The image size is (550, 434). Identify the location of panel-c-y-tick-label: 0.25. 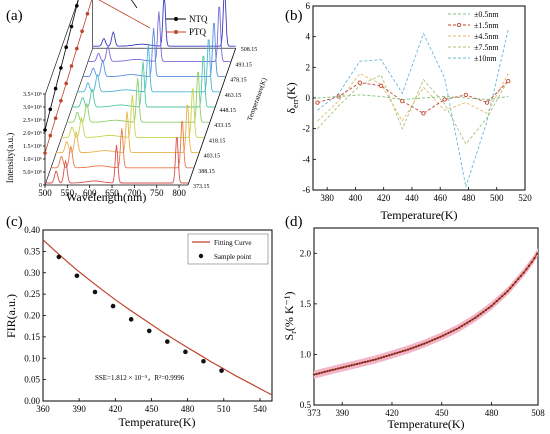
(32, 294).